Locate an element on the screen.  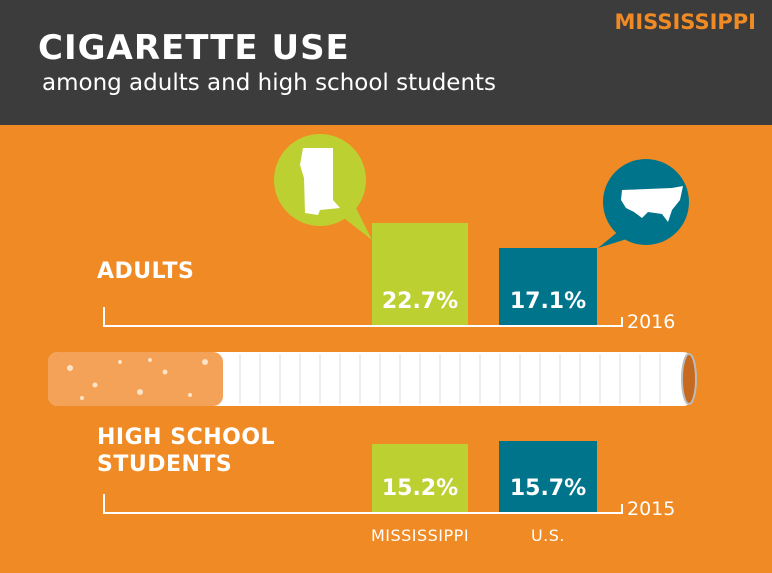
group-label: ADULTS is located at coordinates (146, 271).